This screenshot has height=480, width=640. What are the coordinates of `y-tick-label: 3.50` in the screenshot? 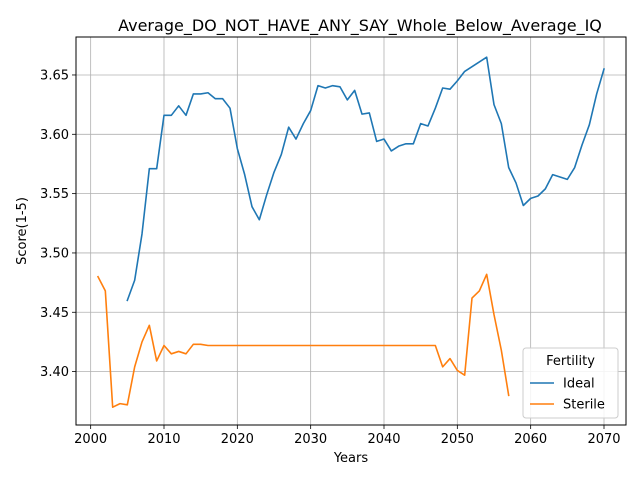 It's located at (54, 253).